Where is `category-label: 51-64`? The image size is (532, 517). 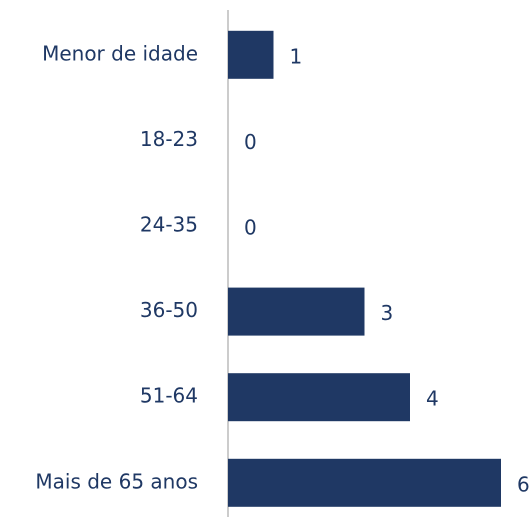
category-label: 51-64 is located at coordinates (169, 396).